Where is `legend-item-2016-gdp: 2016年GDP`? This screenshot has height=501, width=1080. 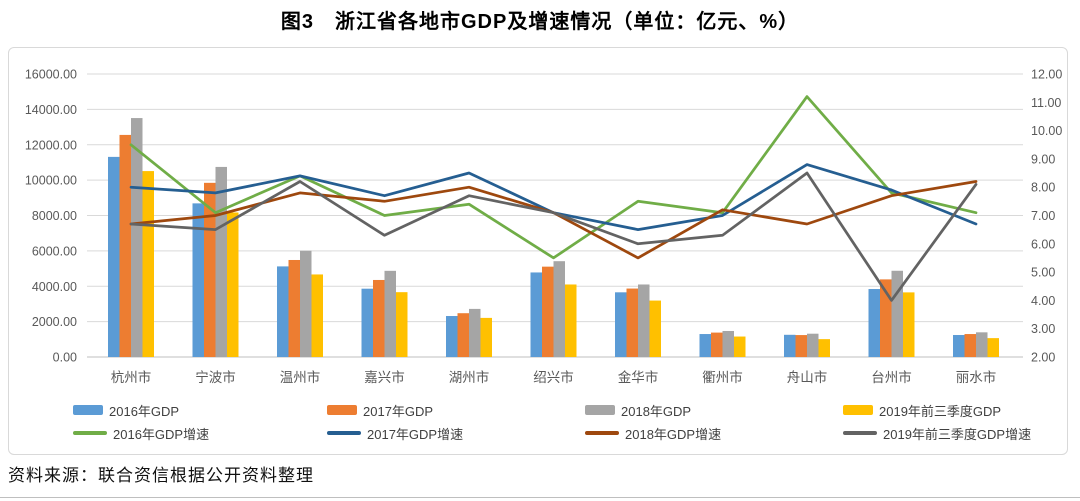
legend-item-2016-gdp: 2016年GDP is located at coordinates (126, 410).